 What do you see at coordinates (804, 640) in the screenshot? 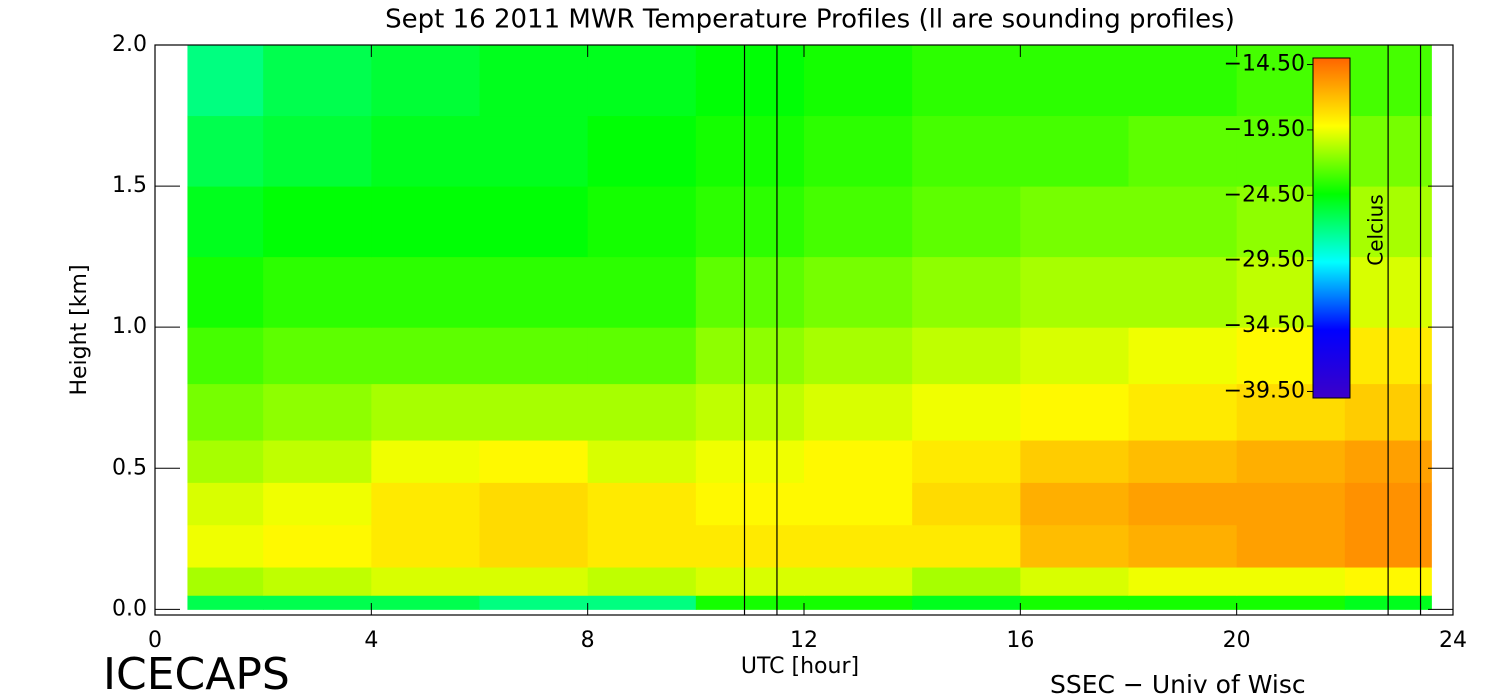
I see `x-tick-label: 12` at bounding box center [804, 640].